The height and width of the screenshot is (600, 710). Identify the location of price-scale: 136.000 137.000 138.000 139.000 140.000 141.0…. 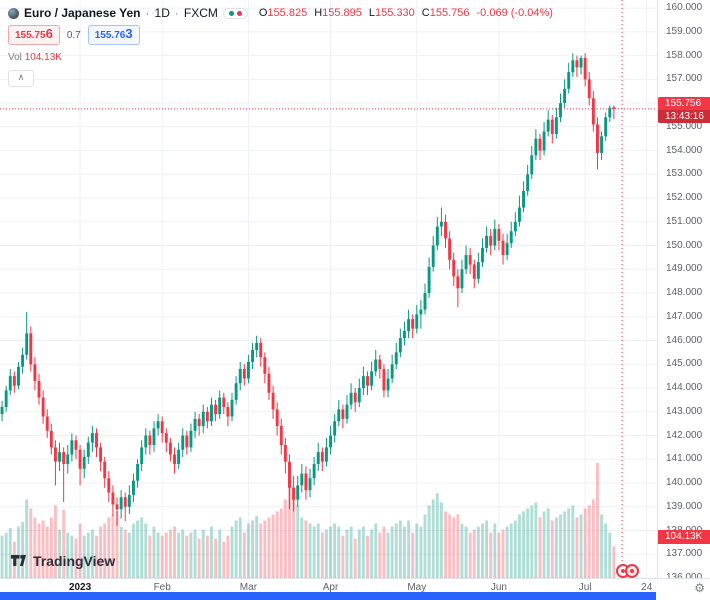
(683, 291).